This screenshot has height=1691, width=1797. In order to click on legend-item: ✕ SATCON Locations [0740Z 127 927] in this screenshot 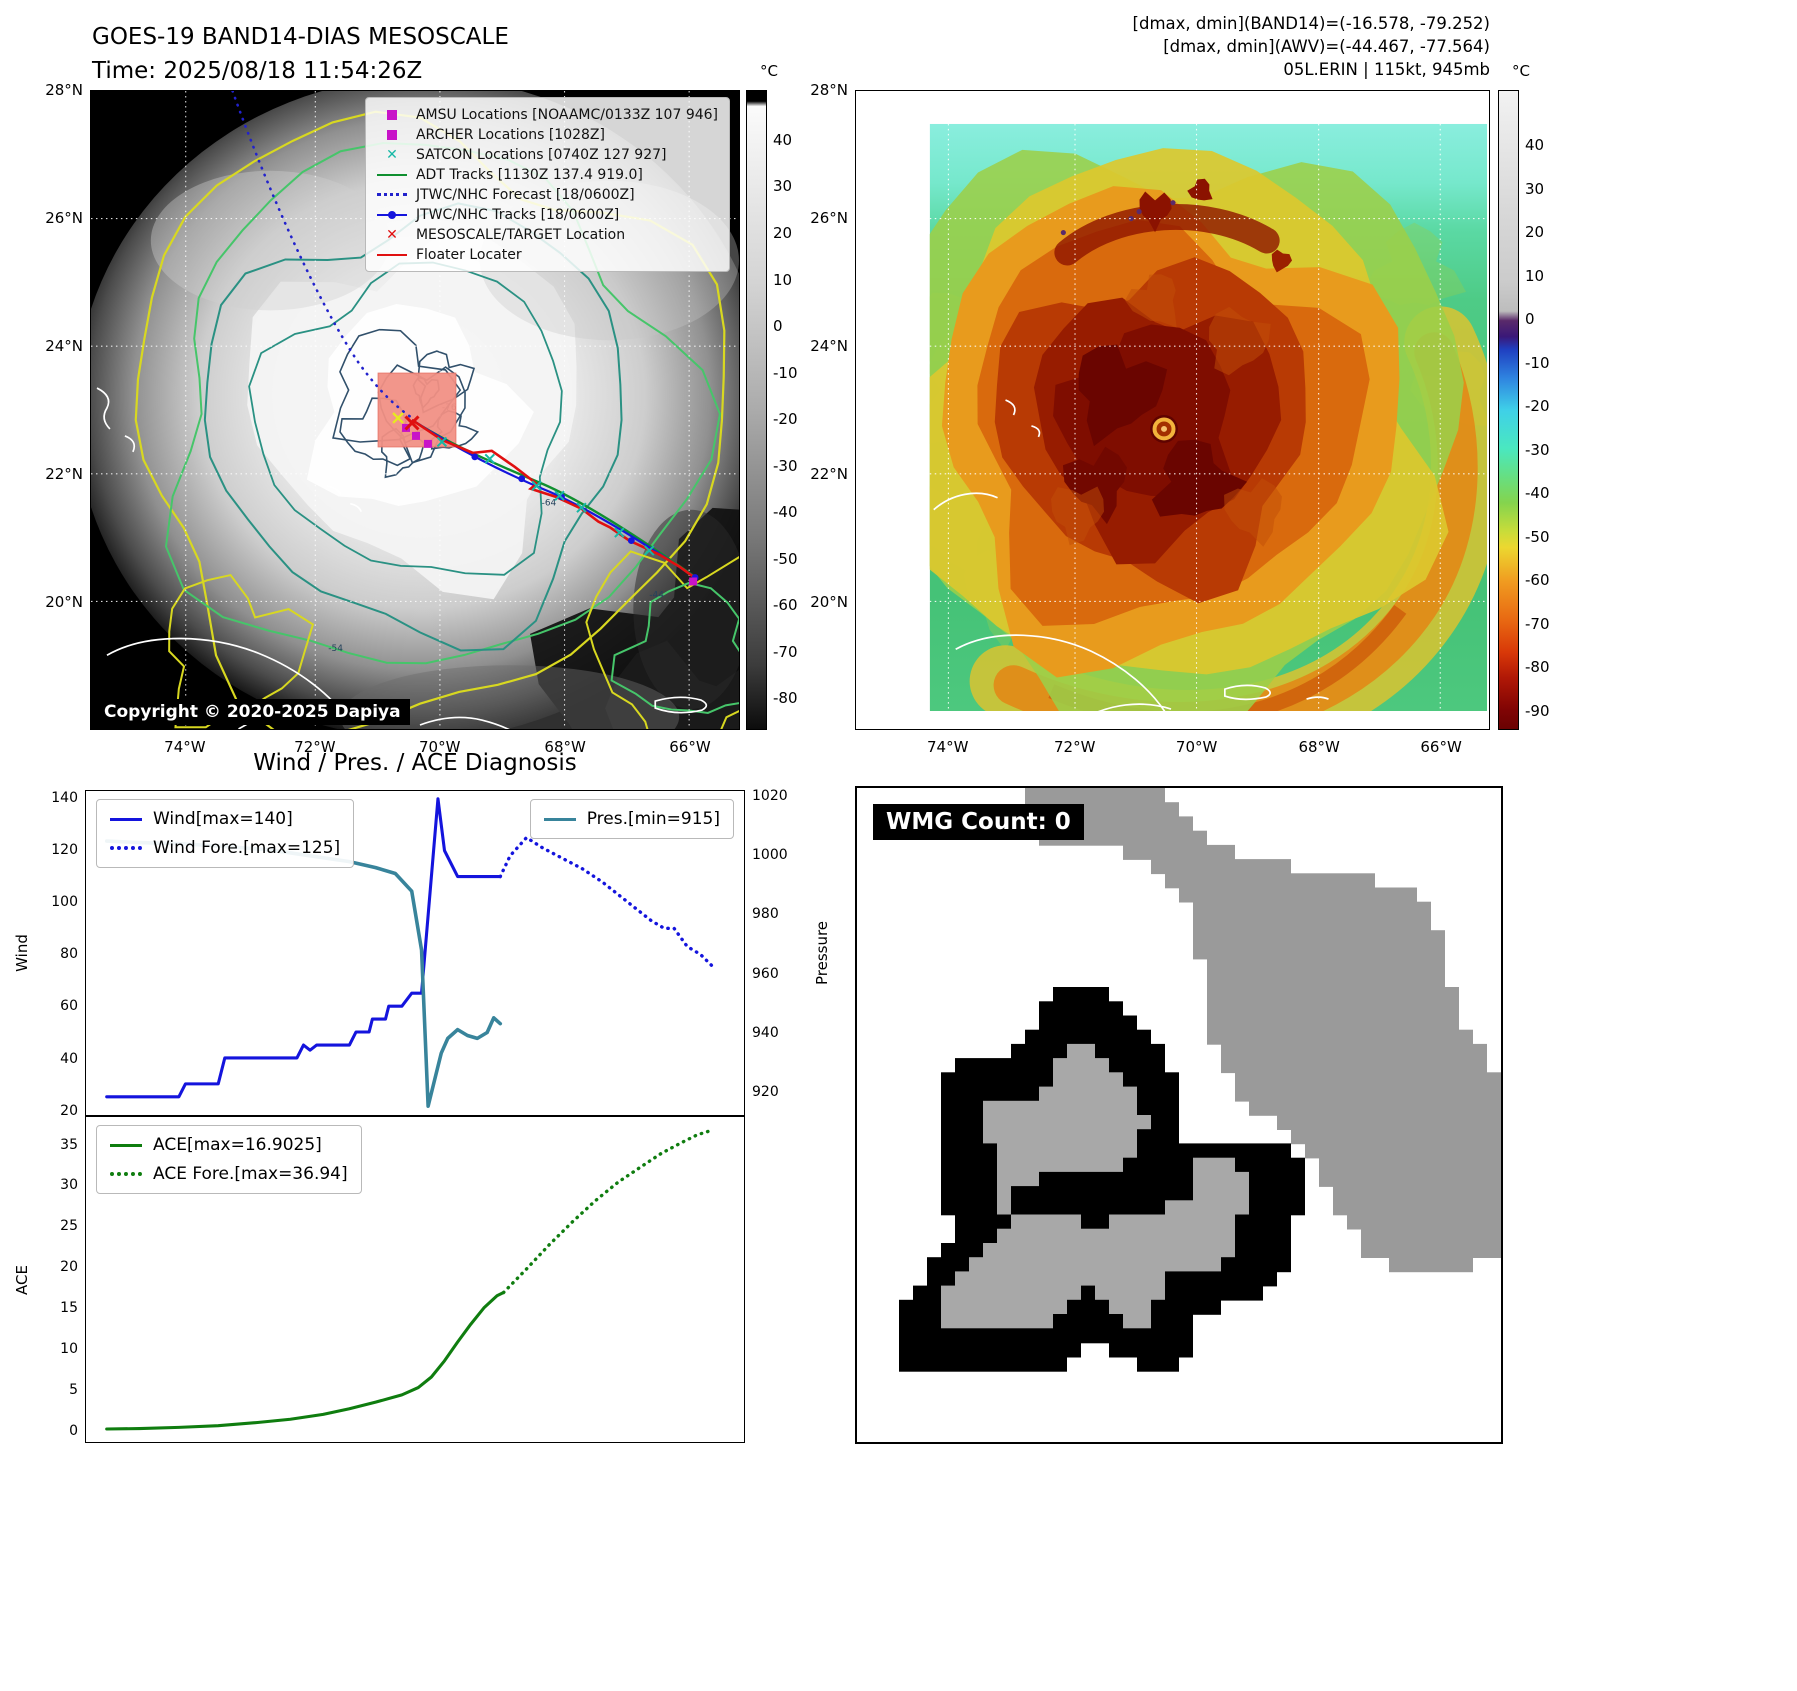, I will do `click(547, 154)`.